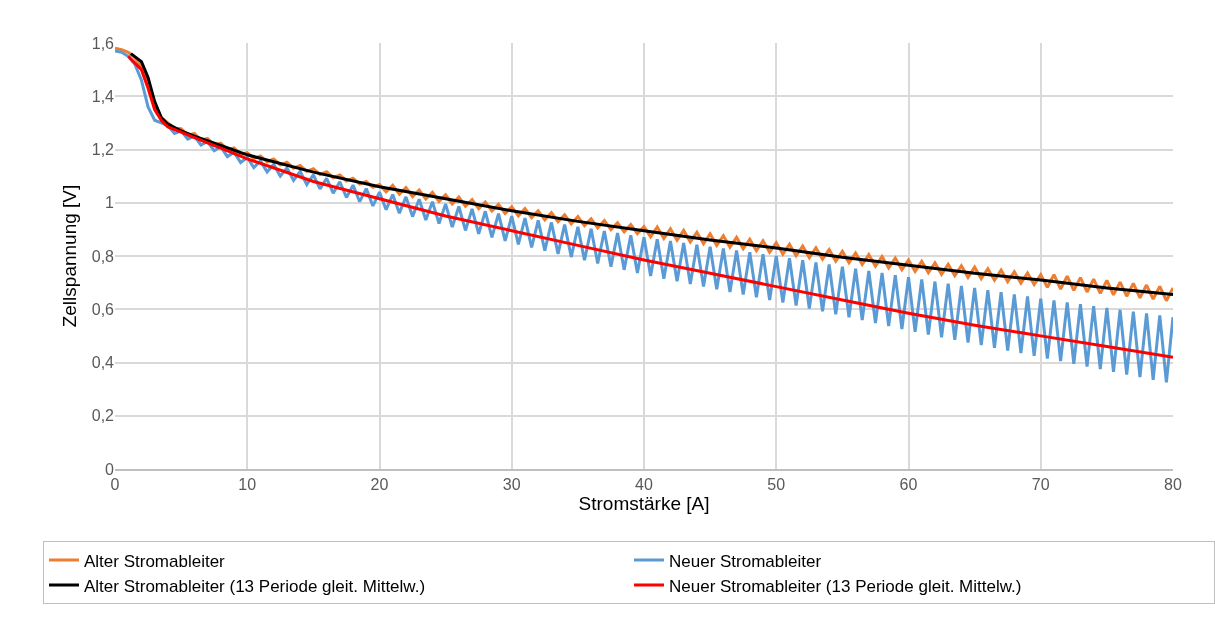  Describe the element at coordinates (247, 485) in the screenshot. I see `x-tick-label: 10` at that location.